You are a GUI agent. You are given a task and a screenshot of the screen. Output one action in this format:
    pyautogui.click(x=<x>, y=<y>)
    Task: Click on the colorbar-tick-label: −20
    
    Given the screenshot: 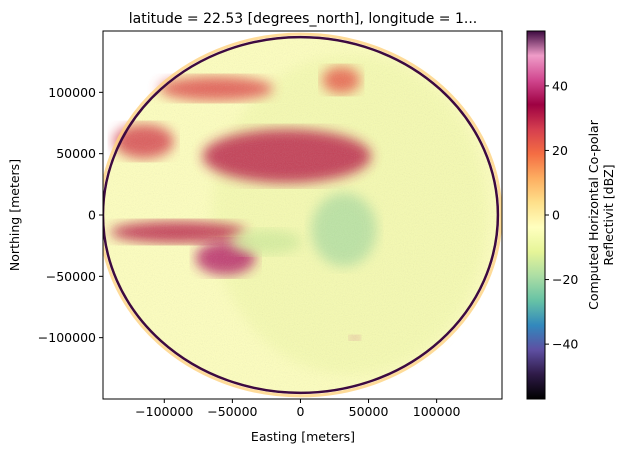 What is the action you would take?
    pyautogui.click(x=565, y=279)
    